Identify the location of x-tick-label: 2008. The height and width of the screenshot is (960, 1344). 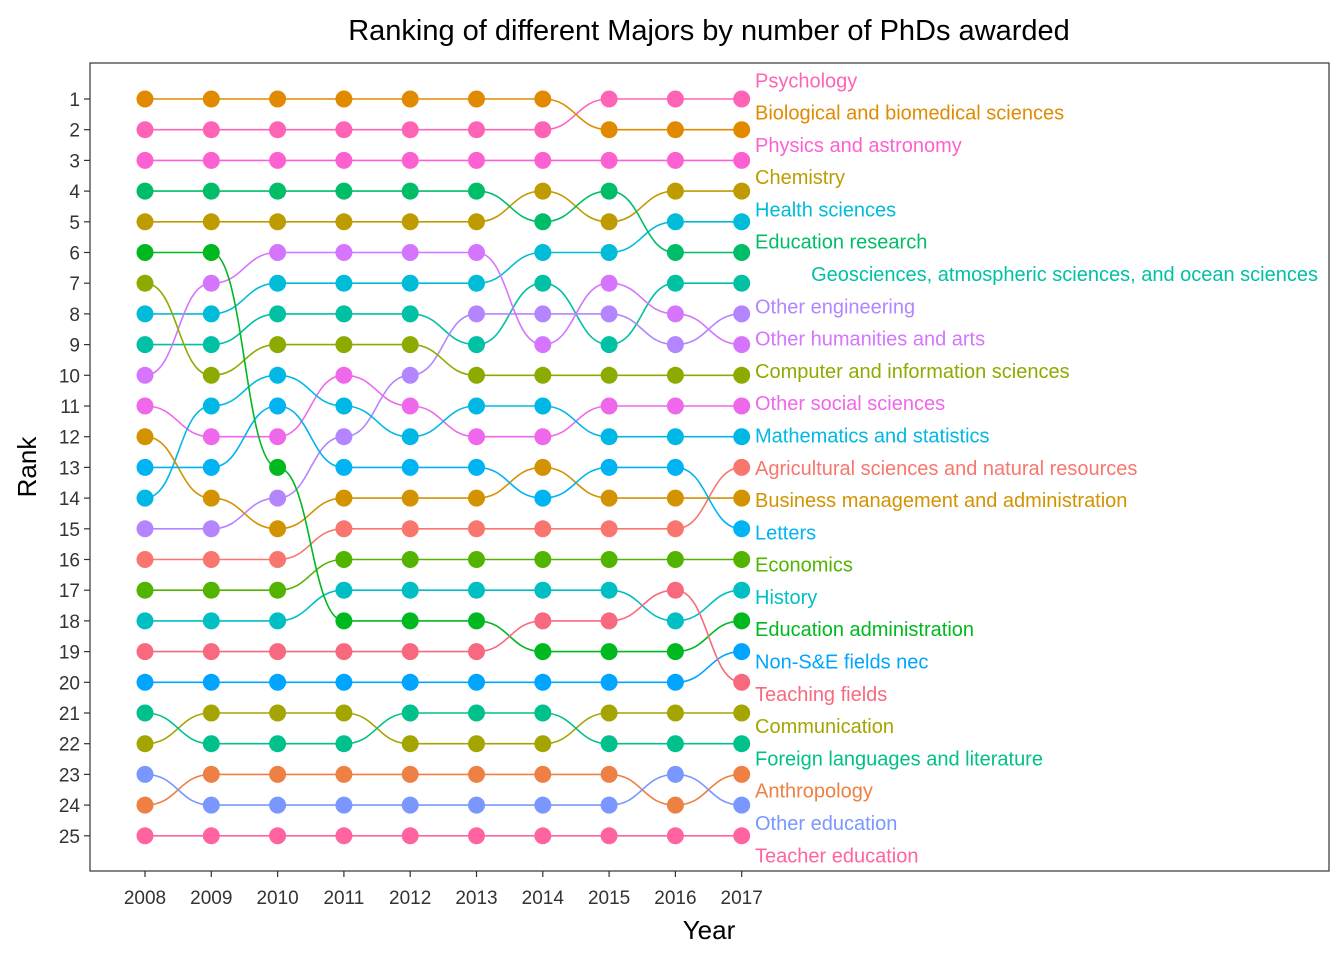
(145, 898).